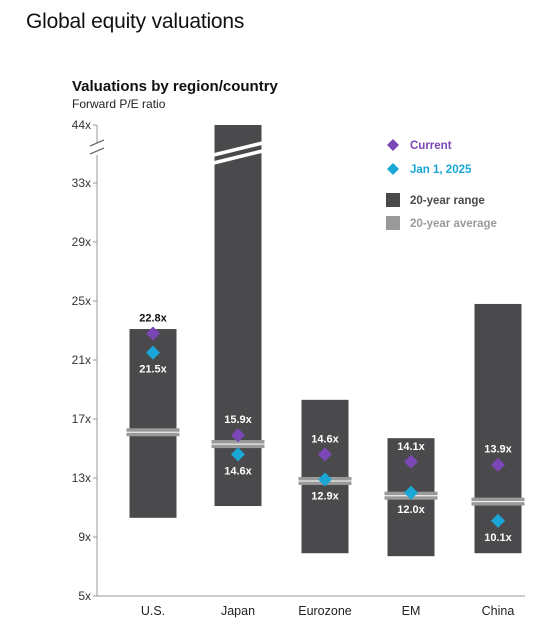 The height and width of the screenshot is (635, 538). Describe the element at coordinates (81, 183) in the screenshot. I see `y-tick-label: 33x` at that location.